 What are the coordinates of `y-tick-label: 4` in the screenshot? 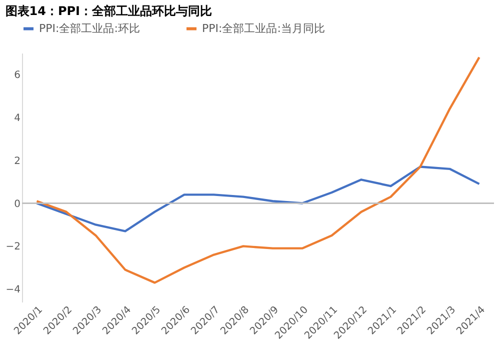 It's located at (17, 118).